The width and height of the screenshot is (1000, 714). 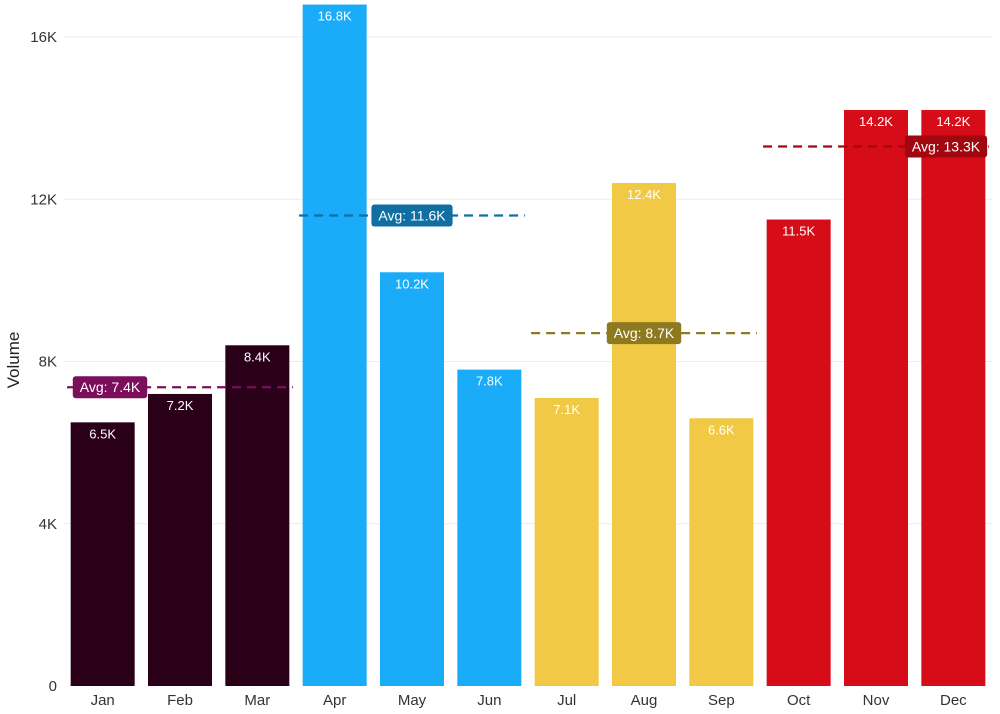 I want to click on bar-value-label: 7.1K, so click(x=566, y=409).